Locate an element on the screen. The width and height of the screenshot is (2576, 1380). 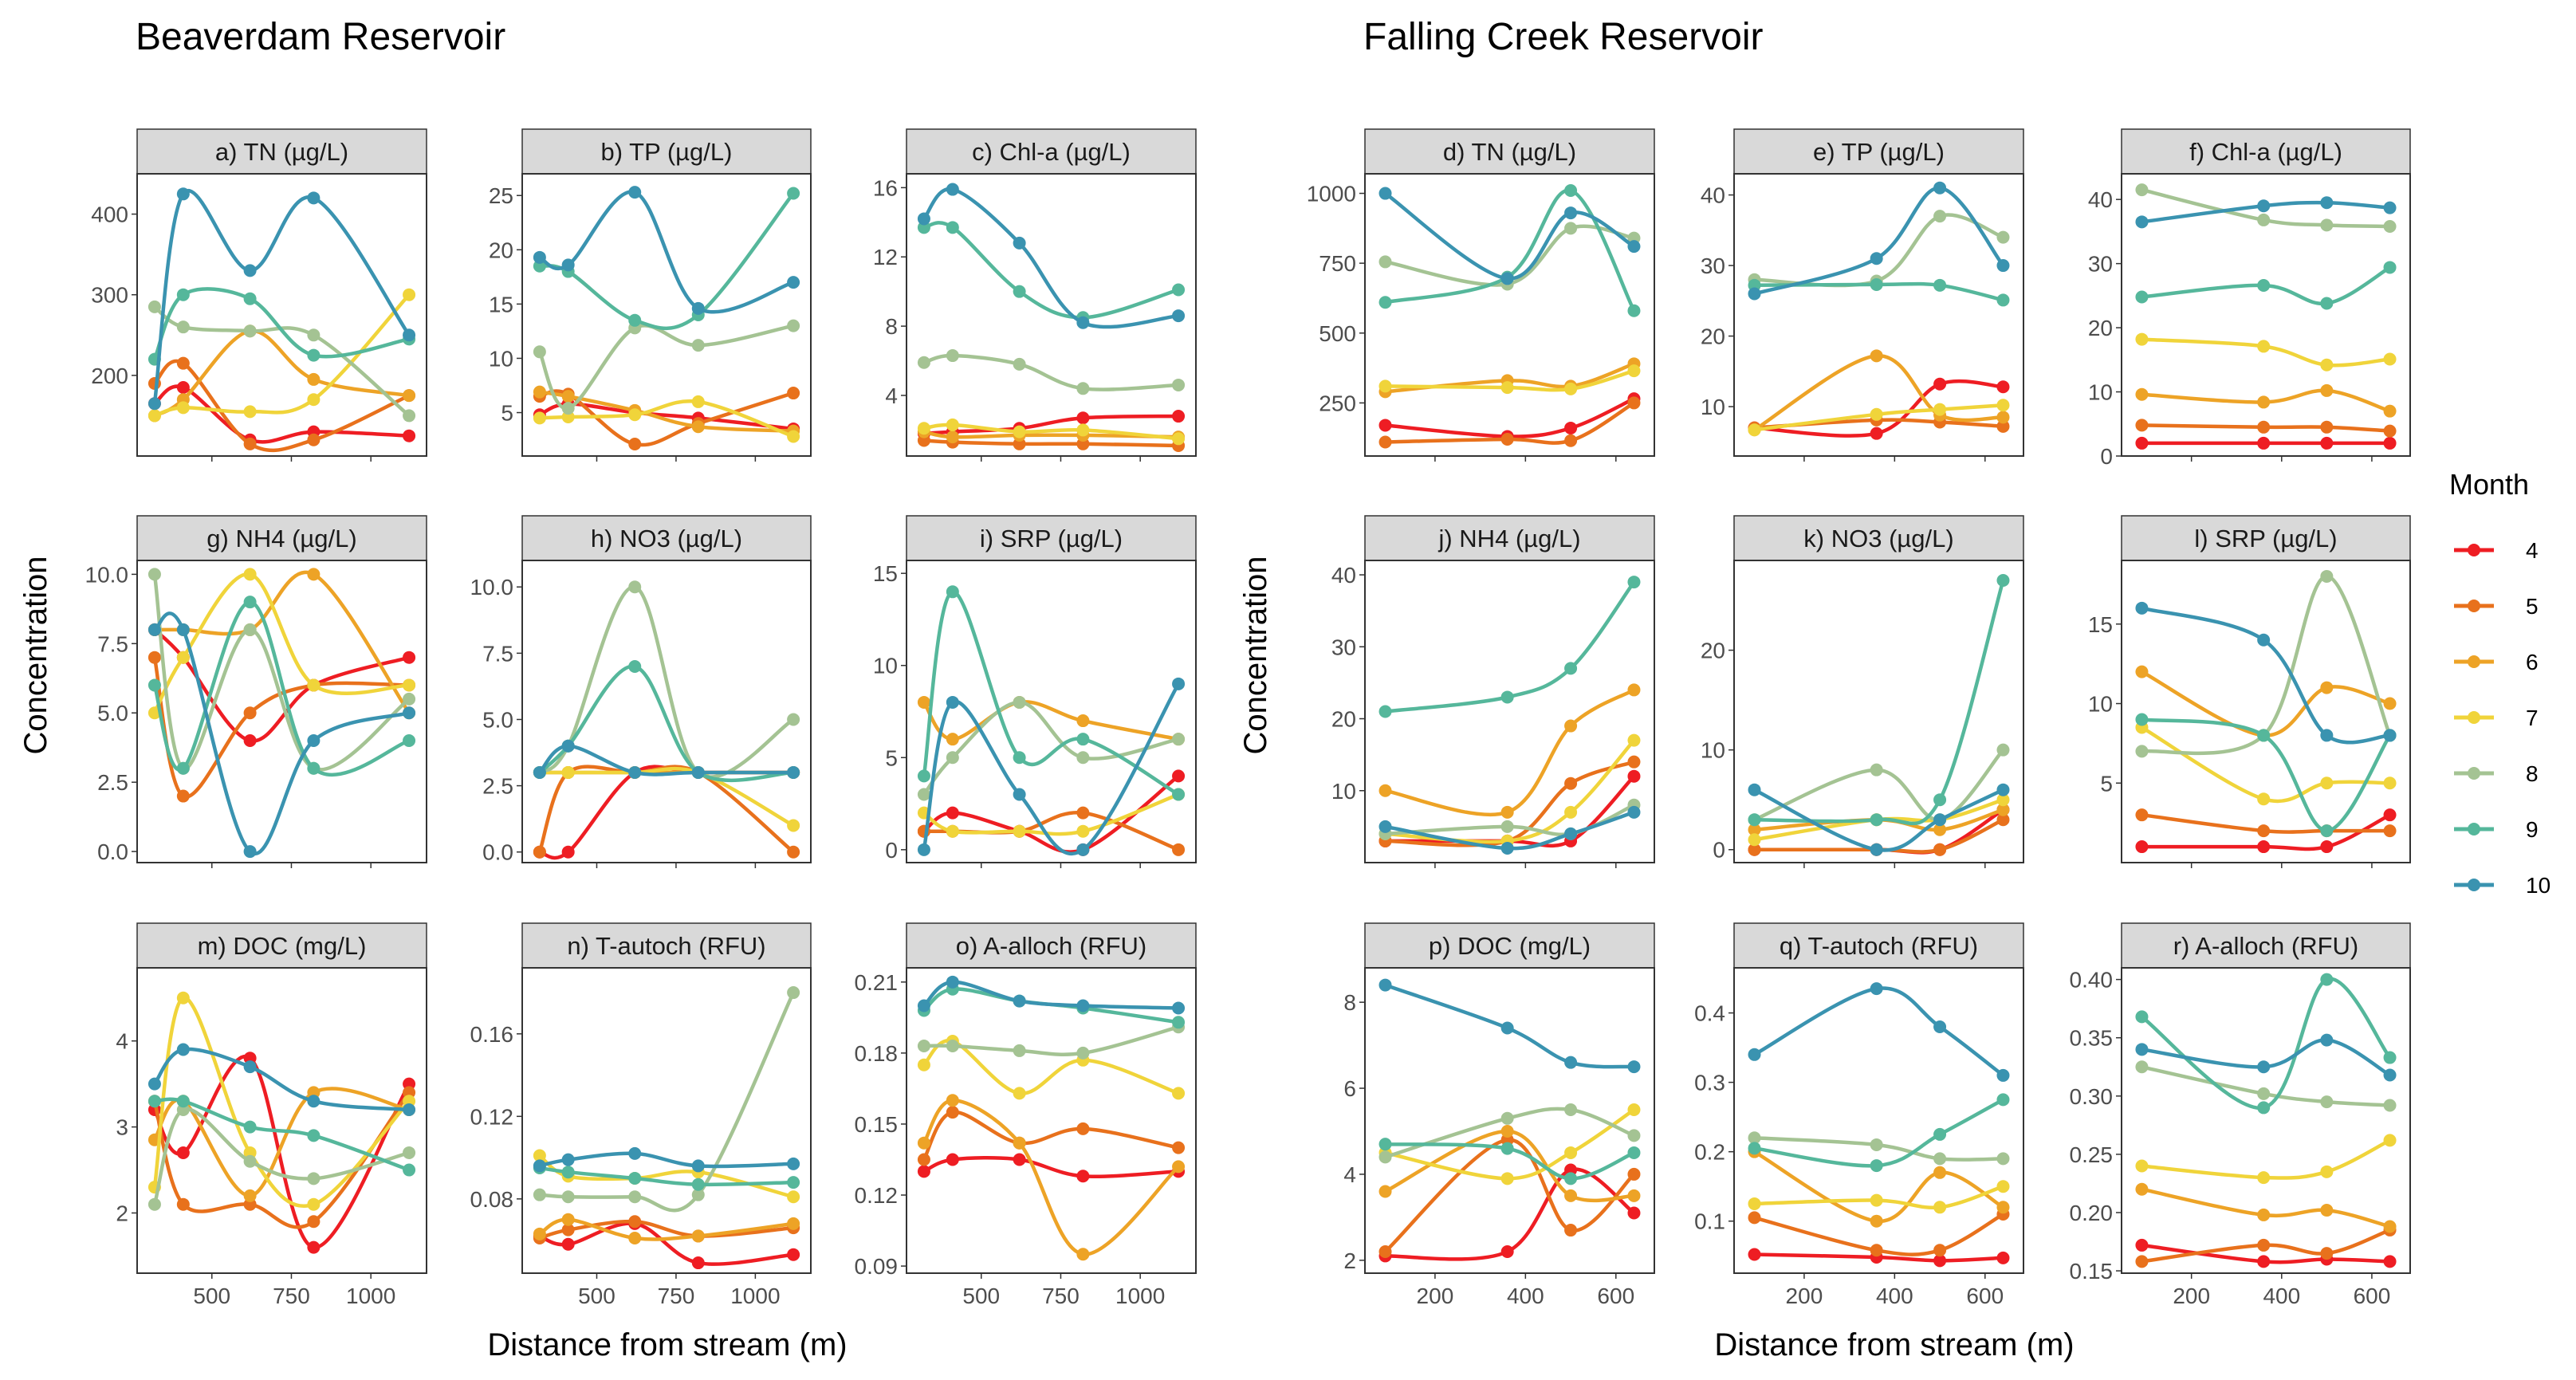
y-tick-label: 2 is located at coordinates (122, 1213).